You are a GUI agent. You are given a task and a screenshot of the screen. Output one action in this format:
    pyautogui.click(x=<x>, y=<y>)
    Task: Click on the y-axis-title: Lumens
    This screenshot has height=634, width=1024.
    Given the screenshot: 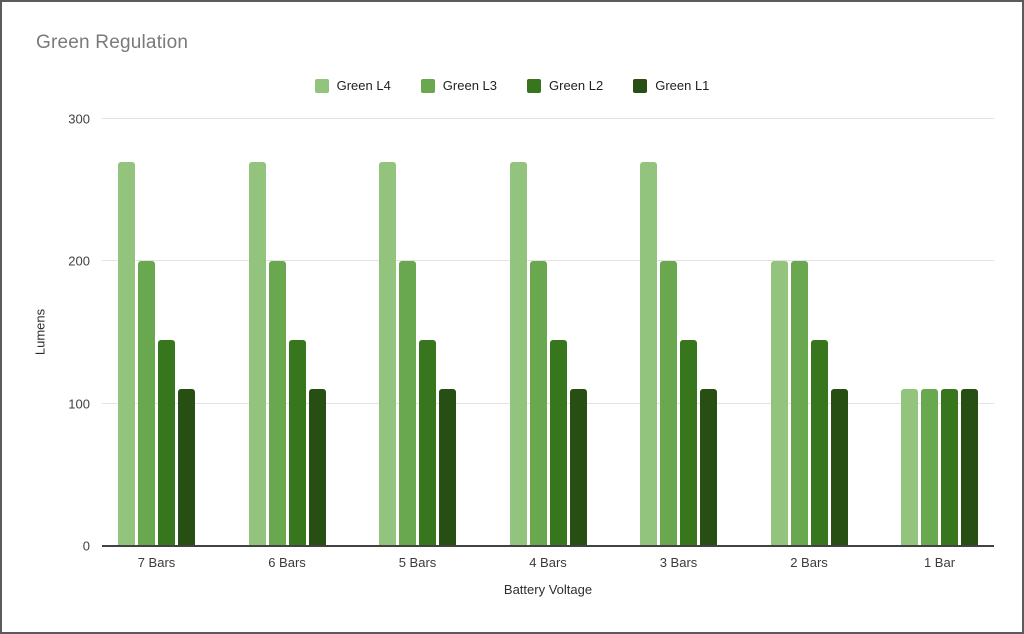 What is the action you would take?
    pyautogui.click(x=40, y=332)
    